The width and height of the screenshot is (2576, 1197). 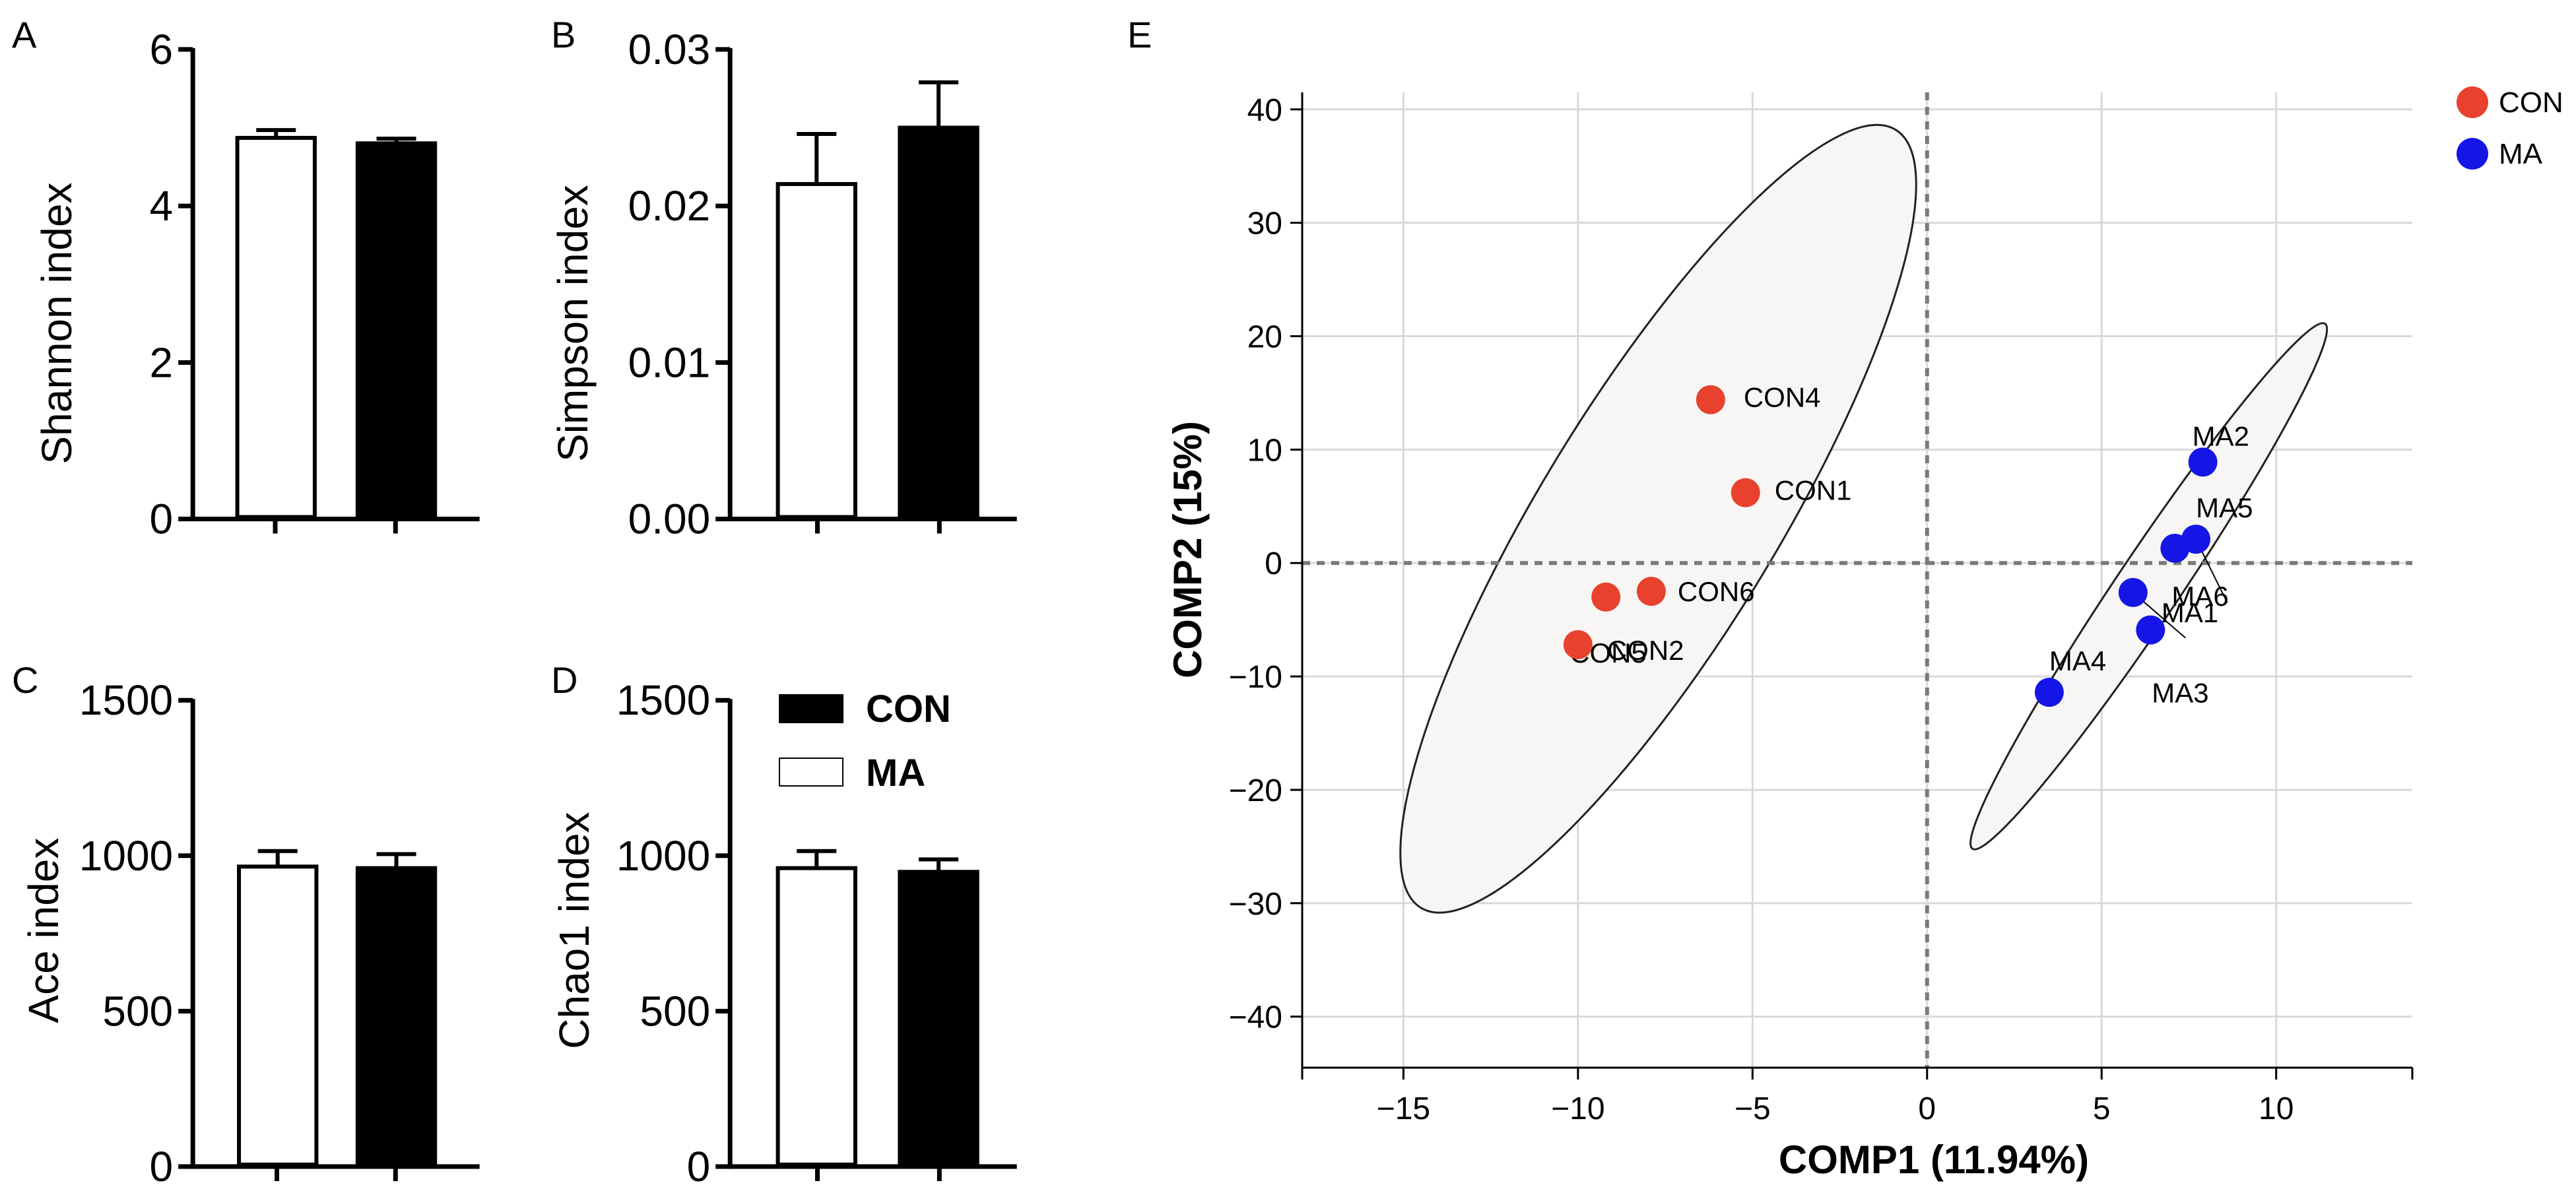 What do you see at coordinates (574, 931) in the screenshot?
I see `panel-d-ylabel: Chao1 index` at bounding box center [574, 931].